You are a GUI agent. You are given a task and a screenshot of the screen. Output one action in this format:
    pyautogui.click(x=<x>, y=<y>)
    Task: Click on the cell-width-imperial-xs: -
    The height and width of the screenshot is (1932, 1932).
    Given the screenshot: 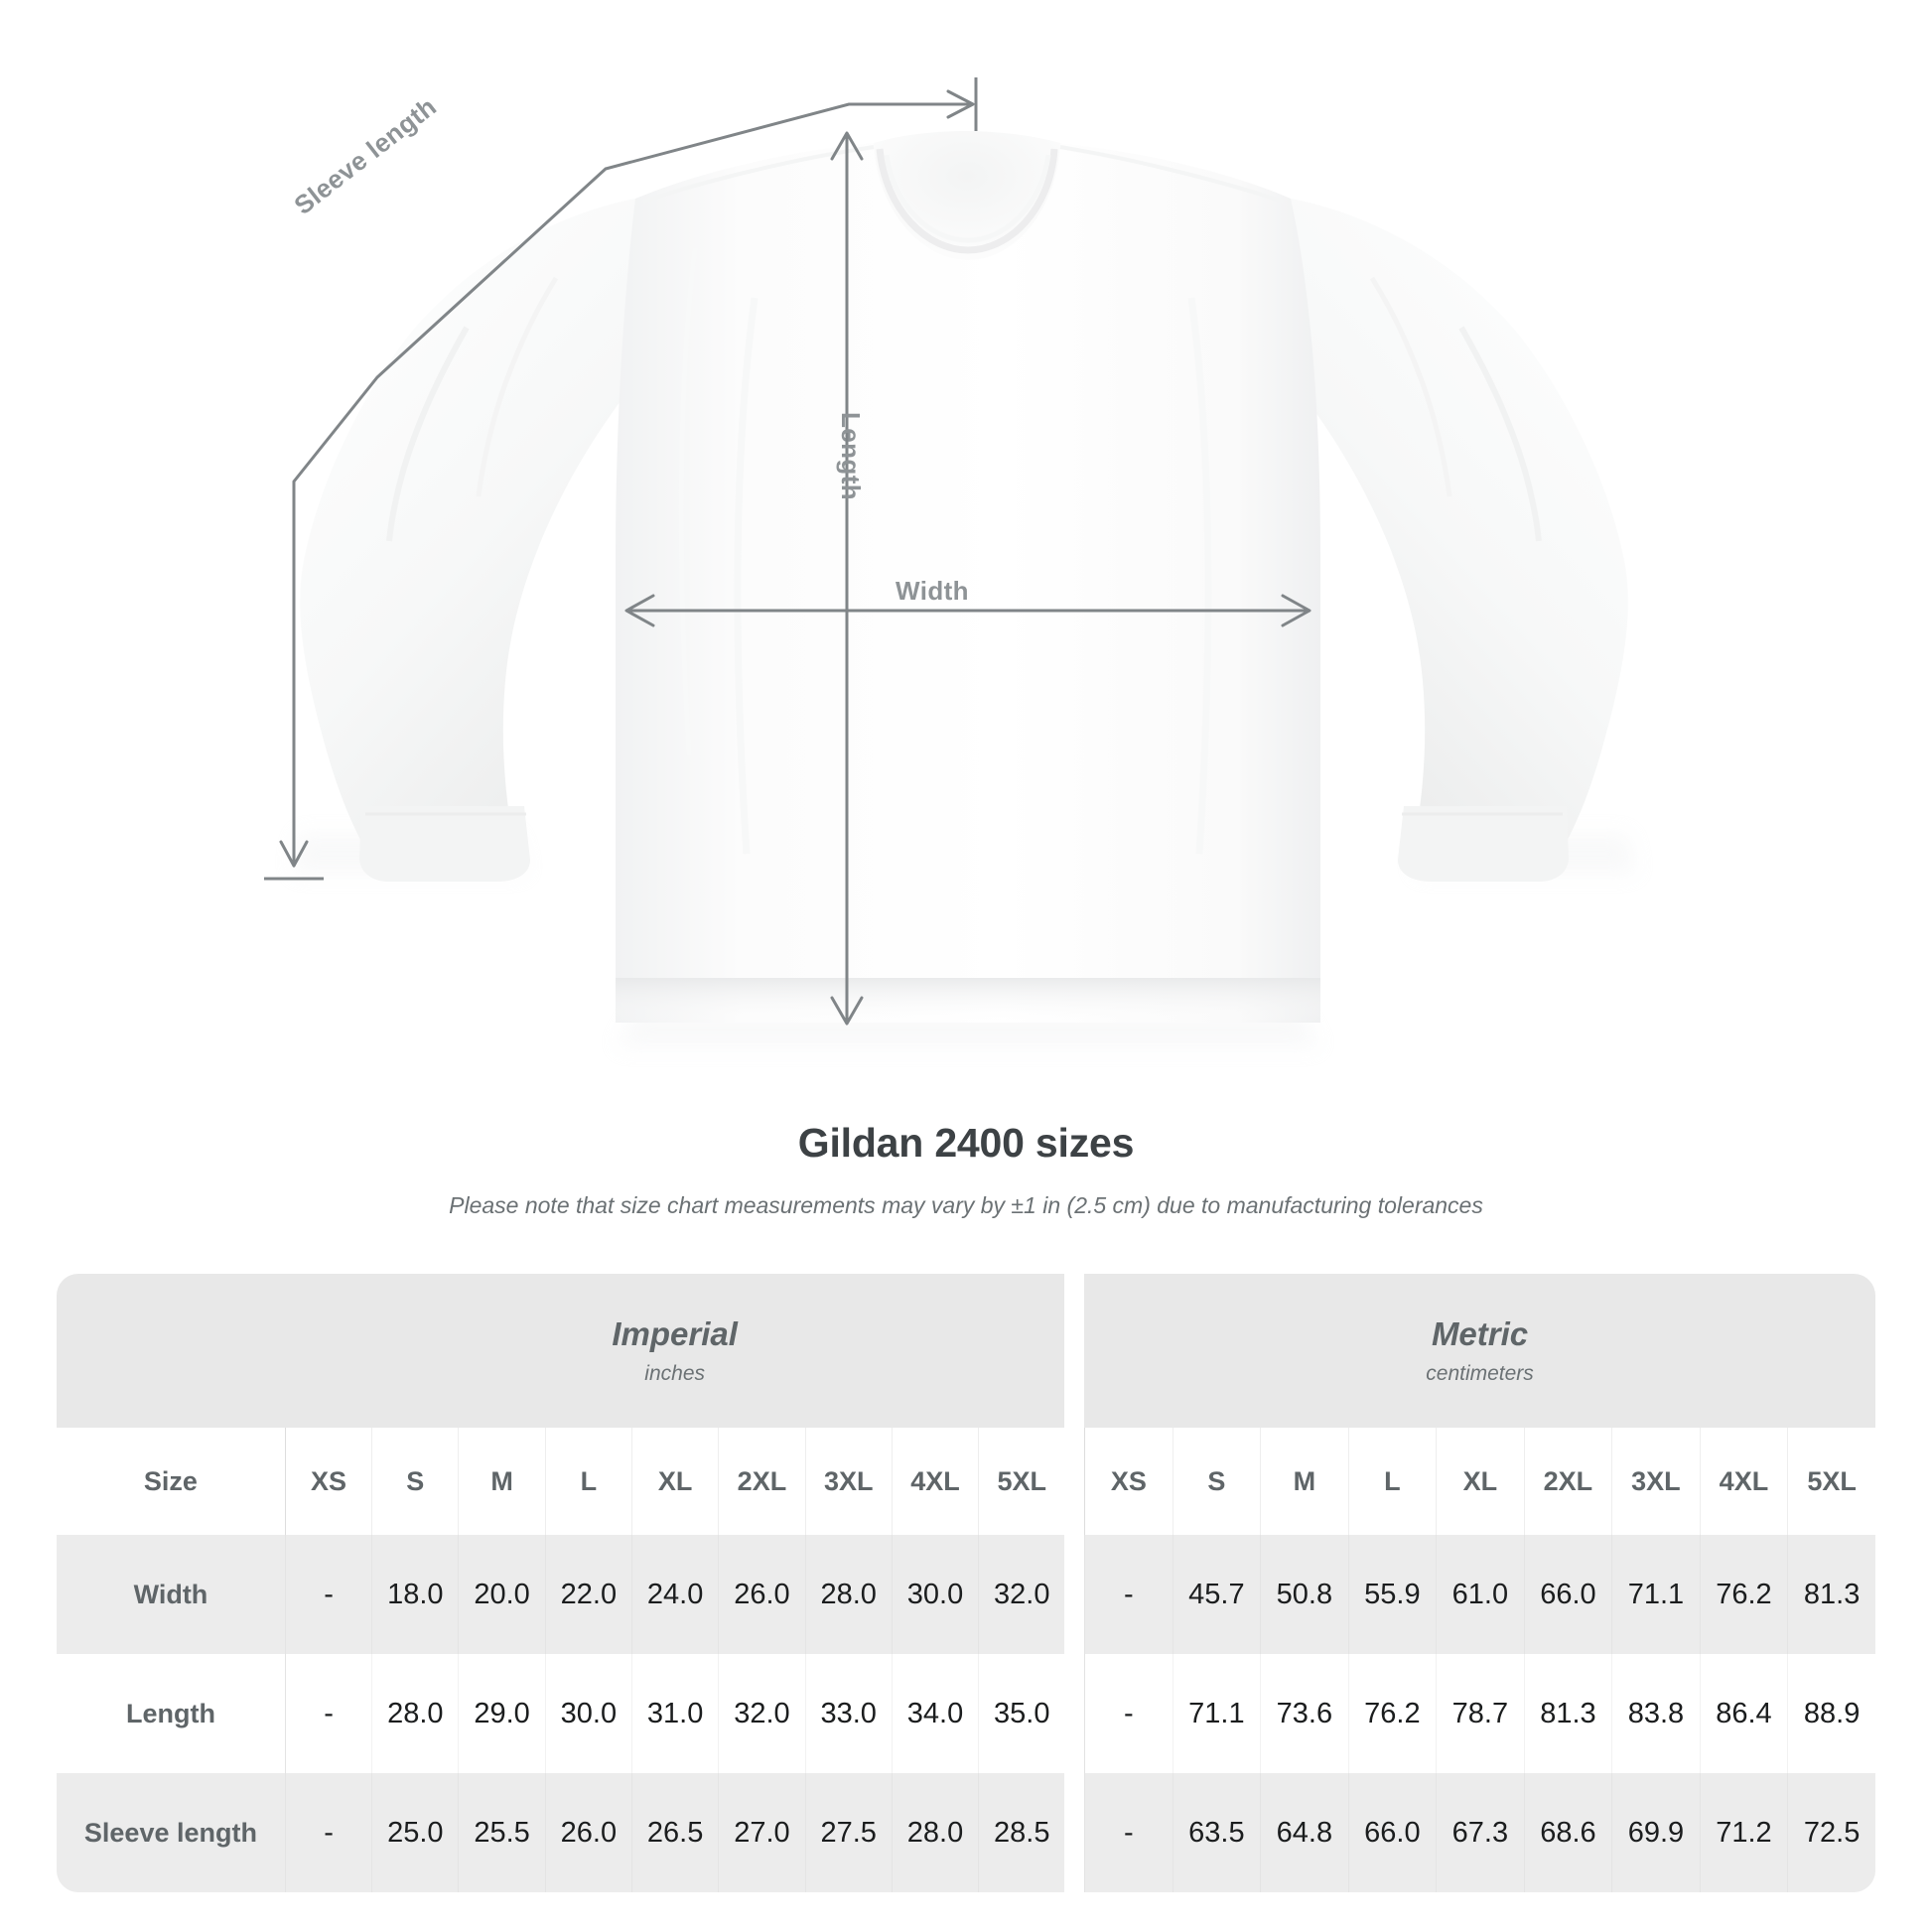 What is the action you would take?
    pyautogui.click(x=328, y=1594)
    